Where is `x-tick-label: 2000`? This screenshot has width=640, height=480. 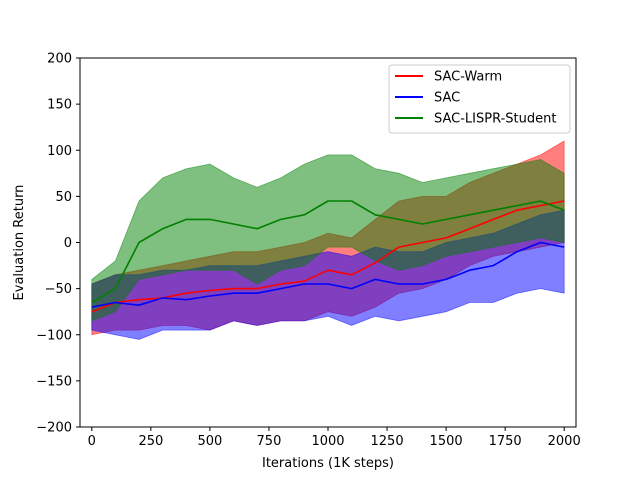
x-tick-label: 2000 is located at coordinates (564, 441).